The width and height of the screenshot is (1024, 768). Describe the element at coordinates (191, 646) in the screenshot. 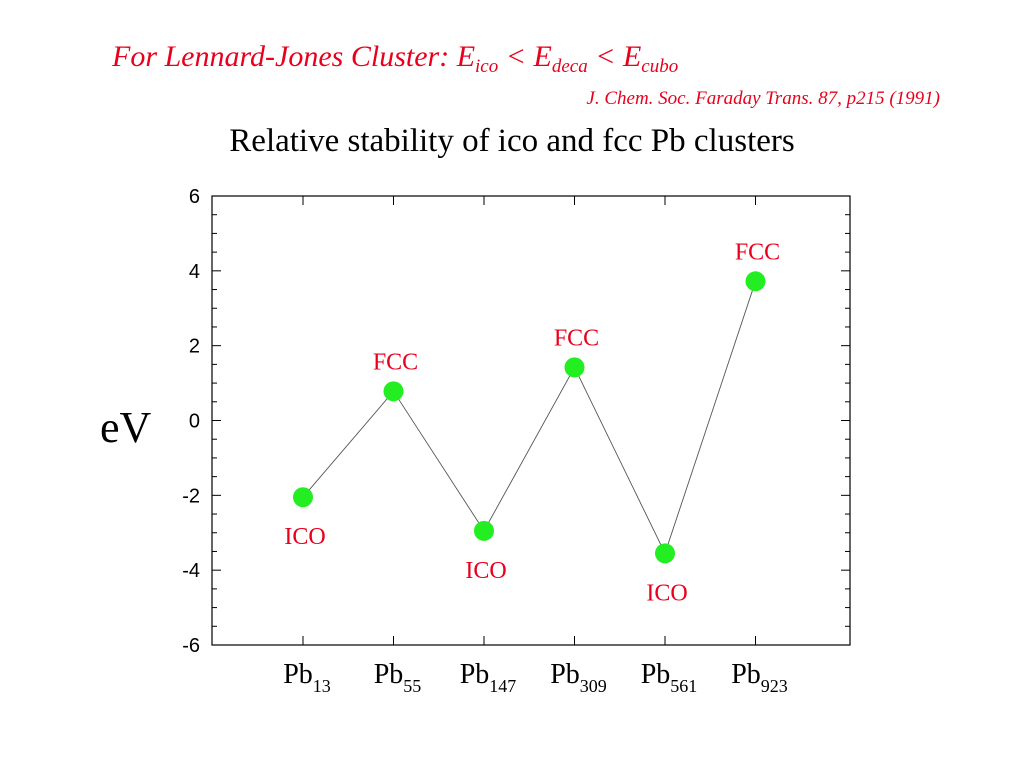

I see `y-tick-label: -6` at that location.